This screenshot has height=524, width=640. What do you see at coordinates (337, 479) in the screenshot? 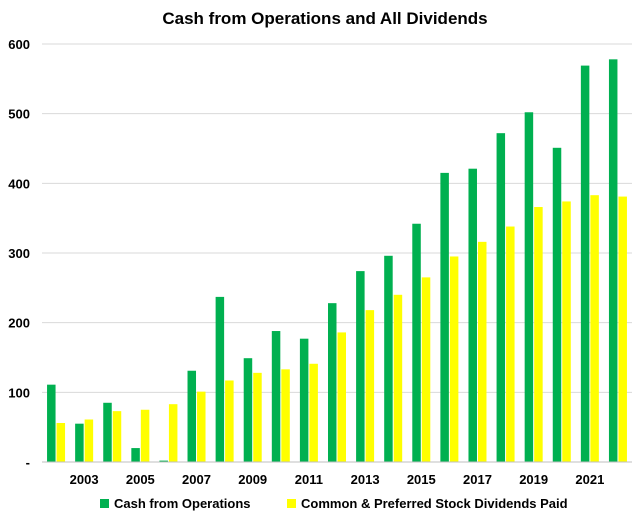
I see `x-axis-ticks: 2003 2005 2007 2009 2011 2013 2015 2017 2019 2021` at bounding box center [337, 479].